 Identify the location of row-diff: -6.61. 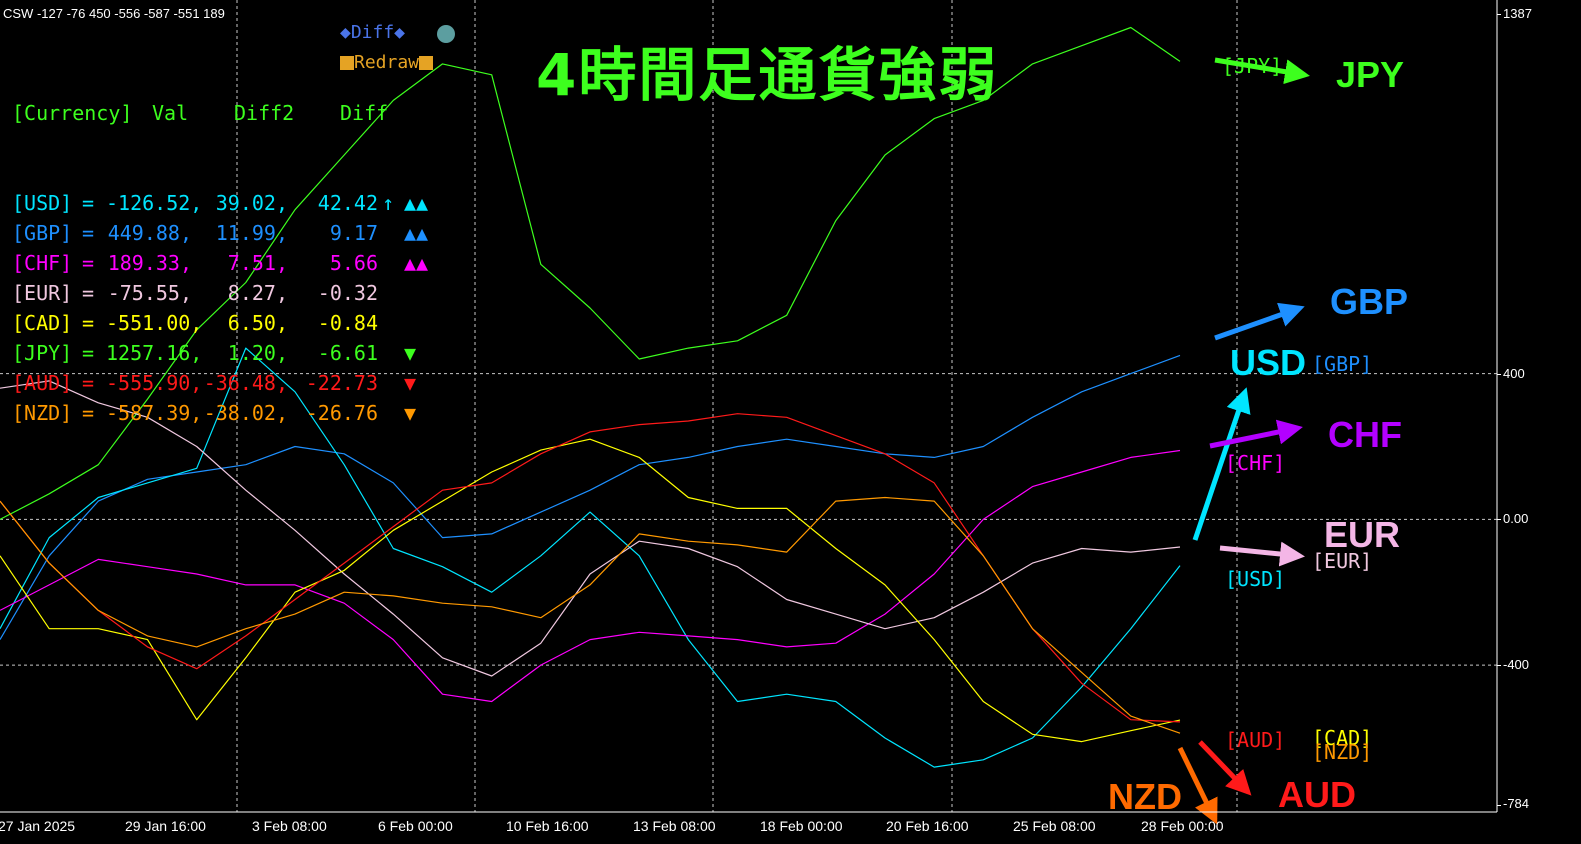
(347, 353).